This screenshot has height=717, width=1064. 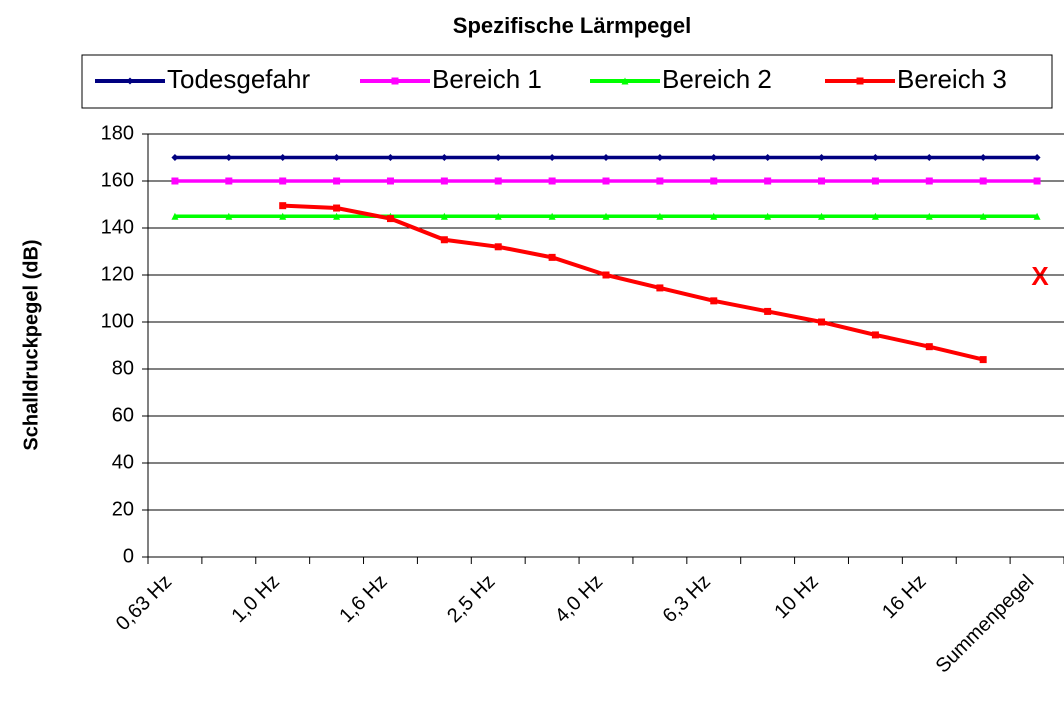 I want to click on x-tick-label: 2,5 Hz, so click(x=471, y=599).